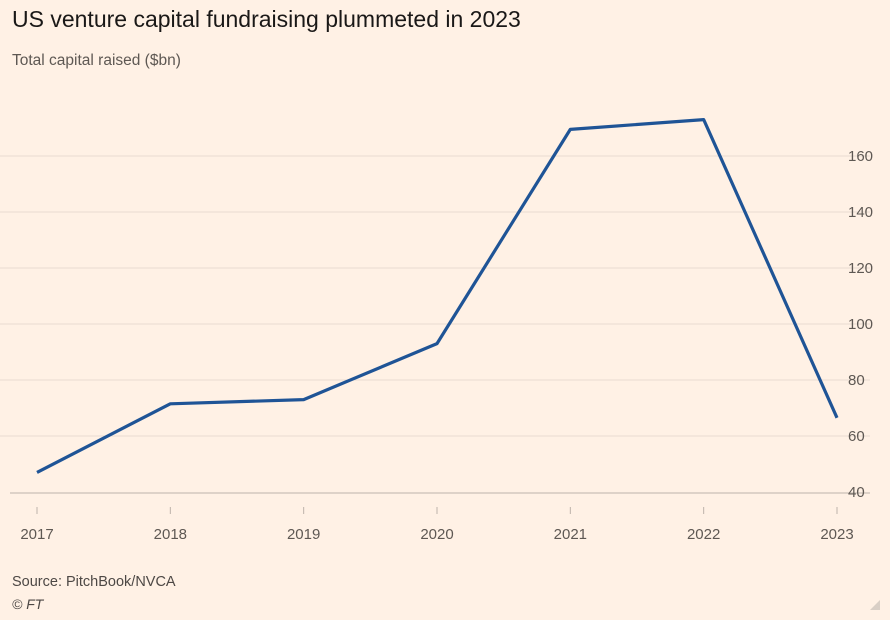 The image size is (890, 620). I want to click on copyright-credit: © FT, so click(28, 604).